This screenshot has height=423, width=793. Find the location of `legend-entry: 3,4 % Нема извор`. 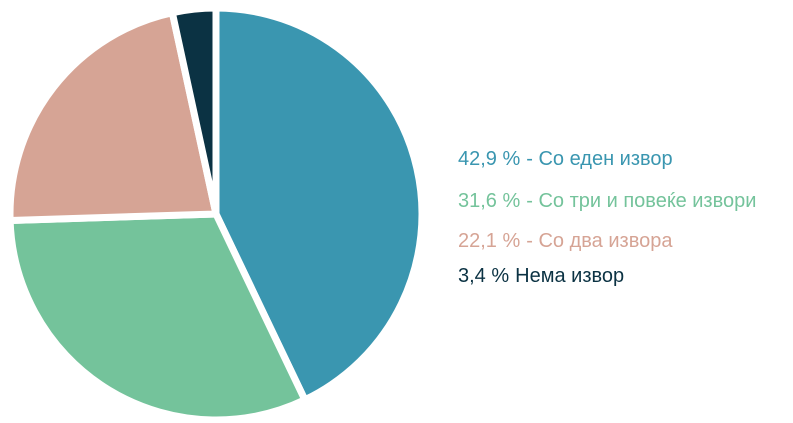

legend-entry: 3,4 % Нема извор is located at coordinates (541, 276).